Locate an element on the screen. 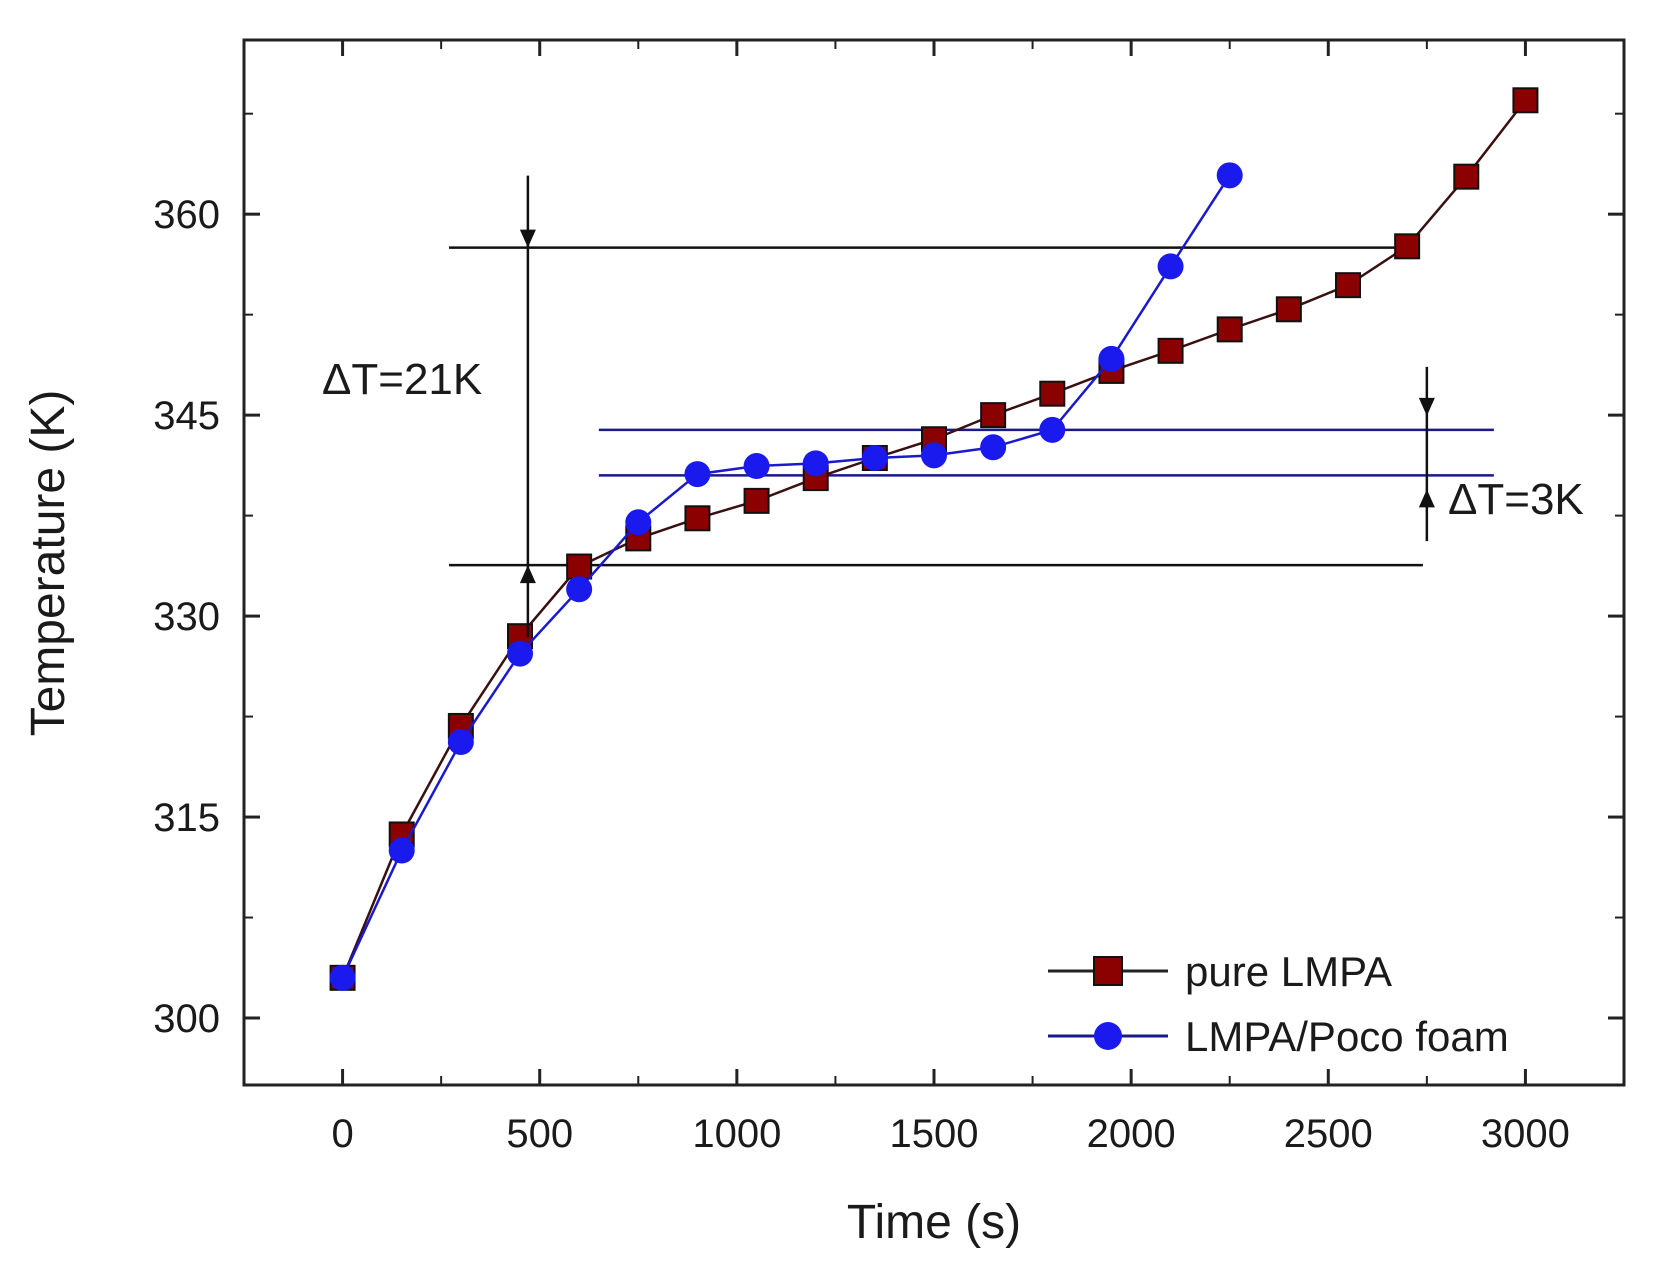 This screenshot has width=1659, height=1270. y-tick-label-345: 345 is located at coordinates (186, 416).